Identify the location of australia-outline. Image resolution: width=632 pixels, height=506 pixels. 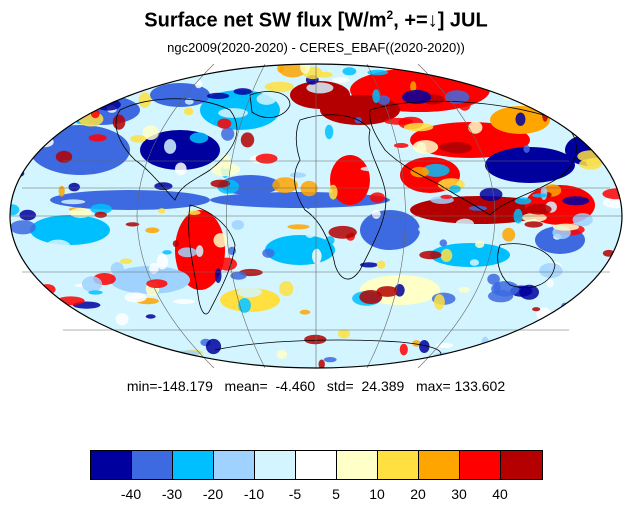
(526, 266).